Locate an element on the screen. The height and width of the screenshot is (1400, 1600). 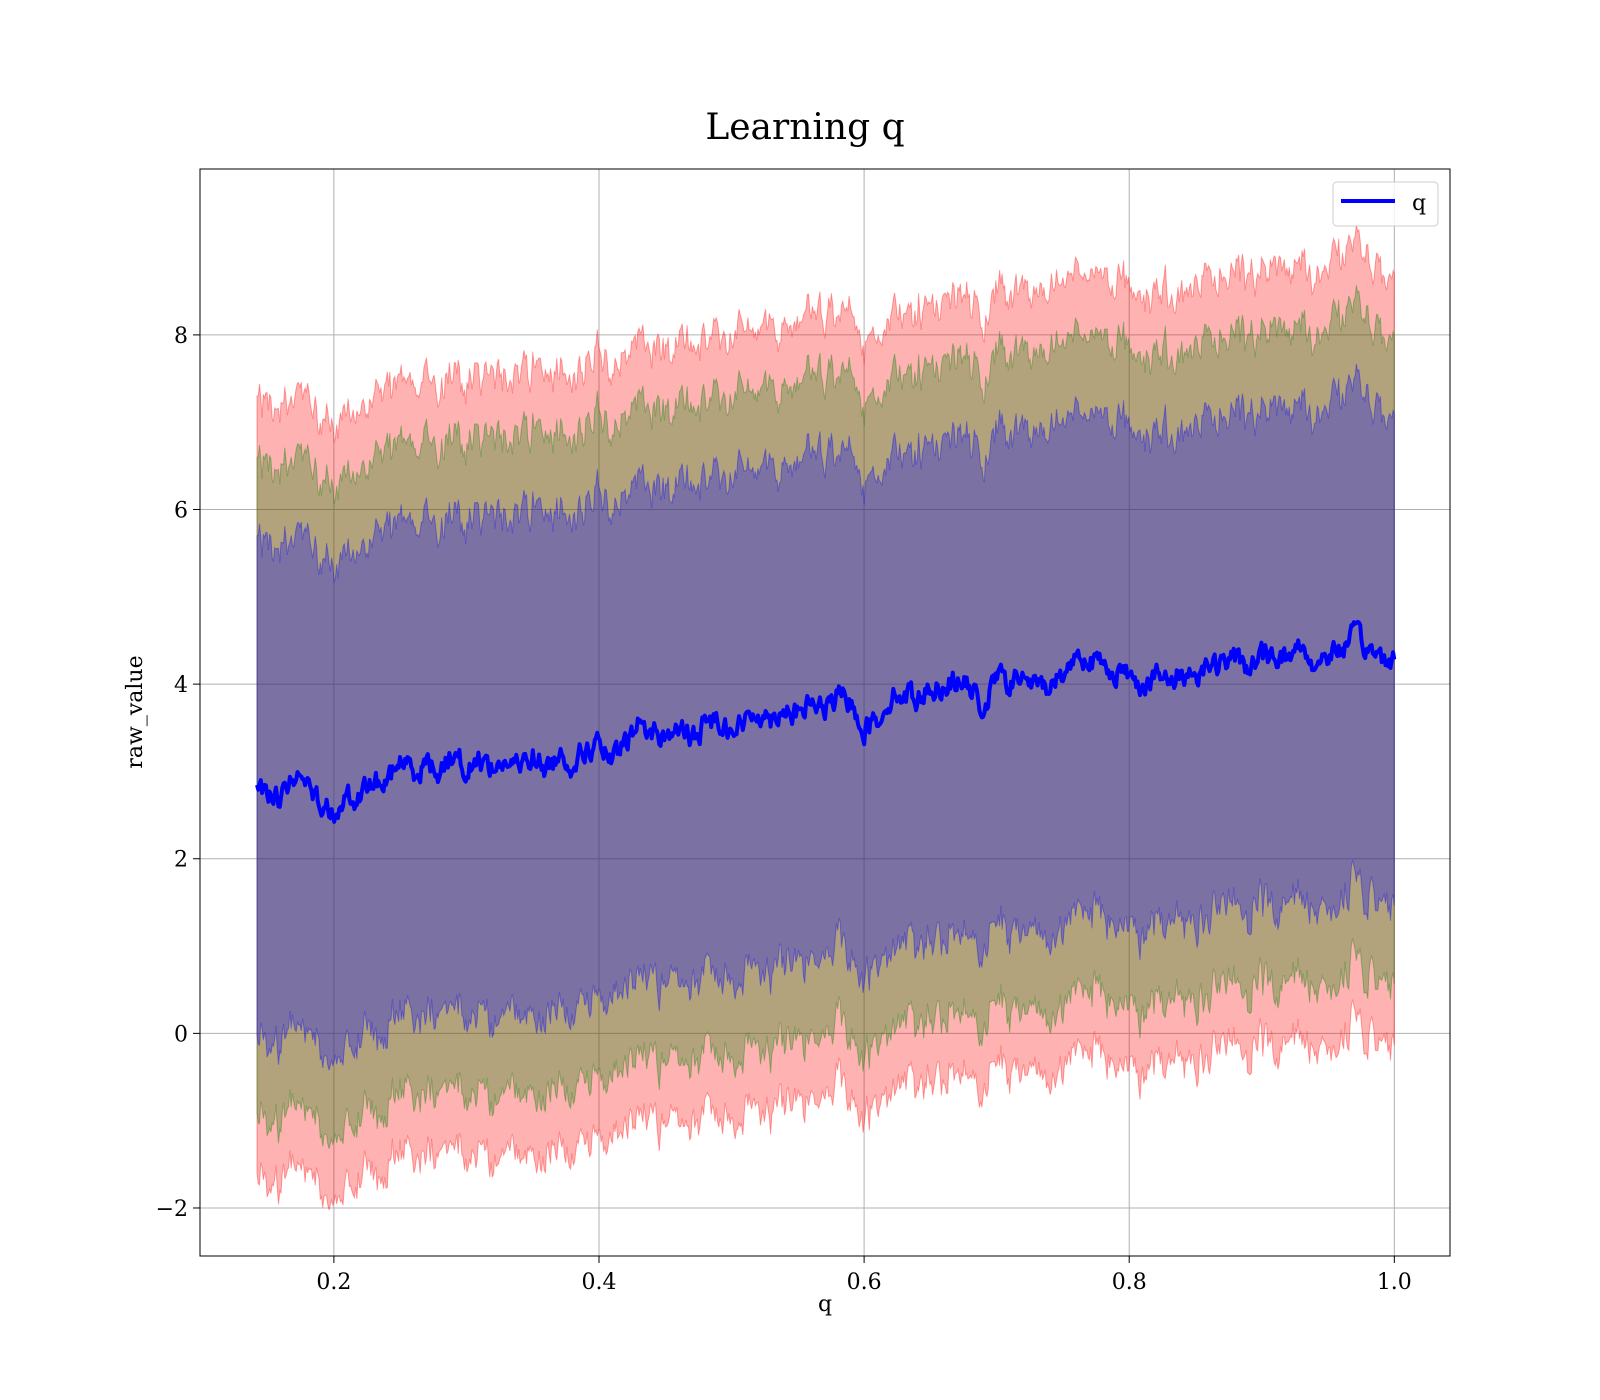
y-axis-label: raw_value is located at coordinates (135, 711).